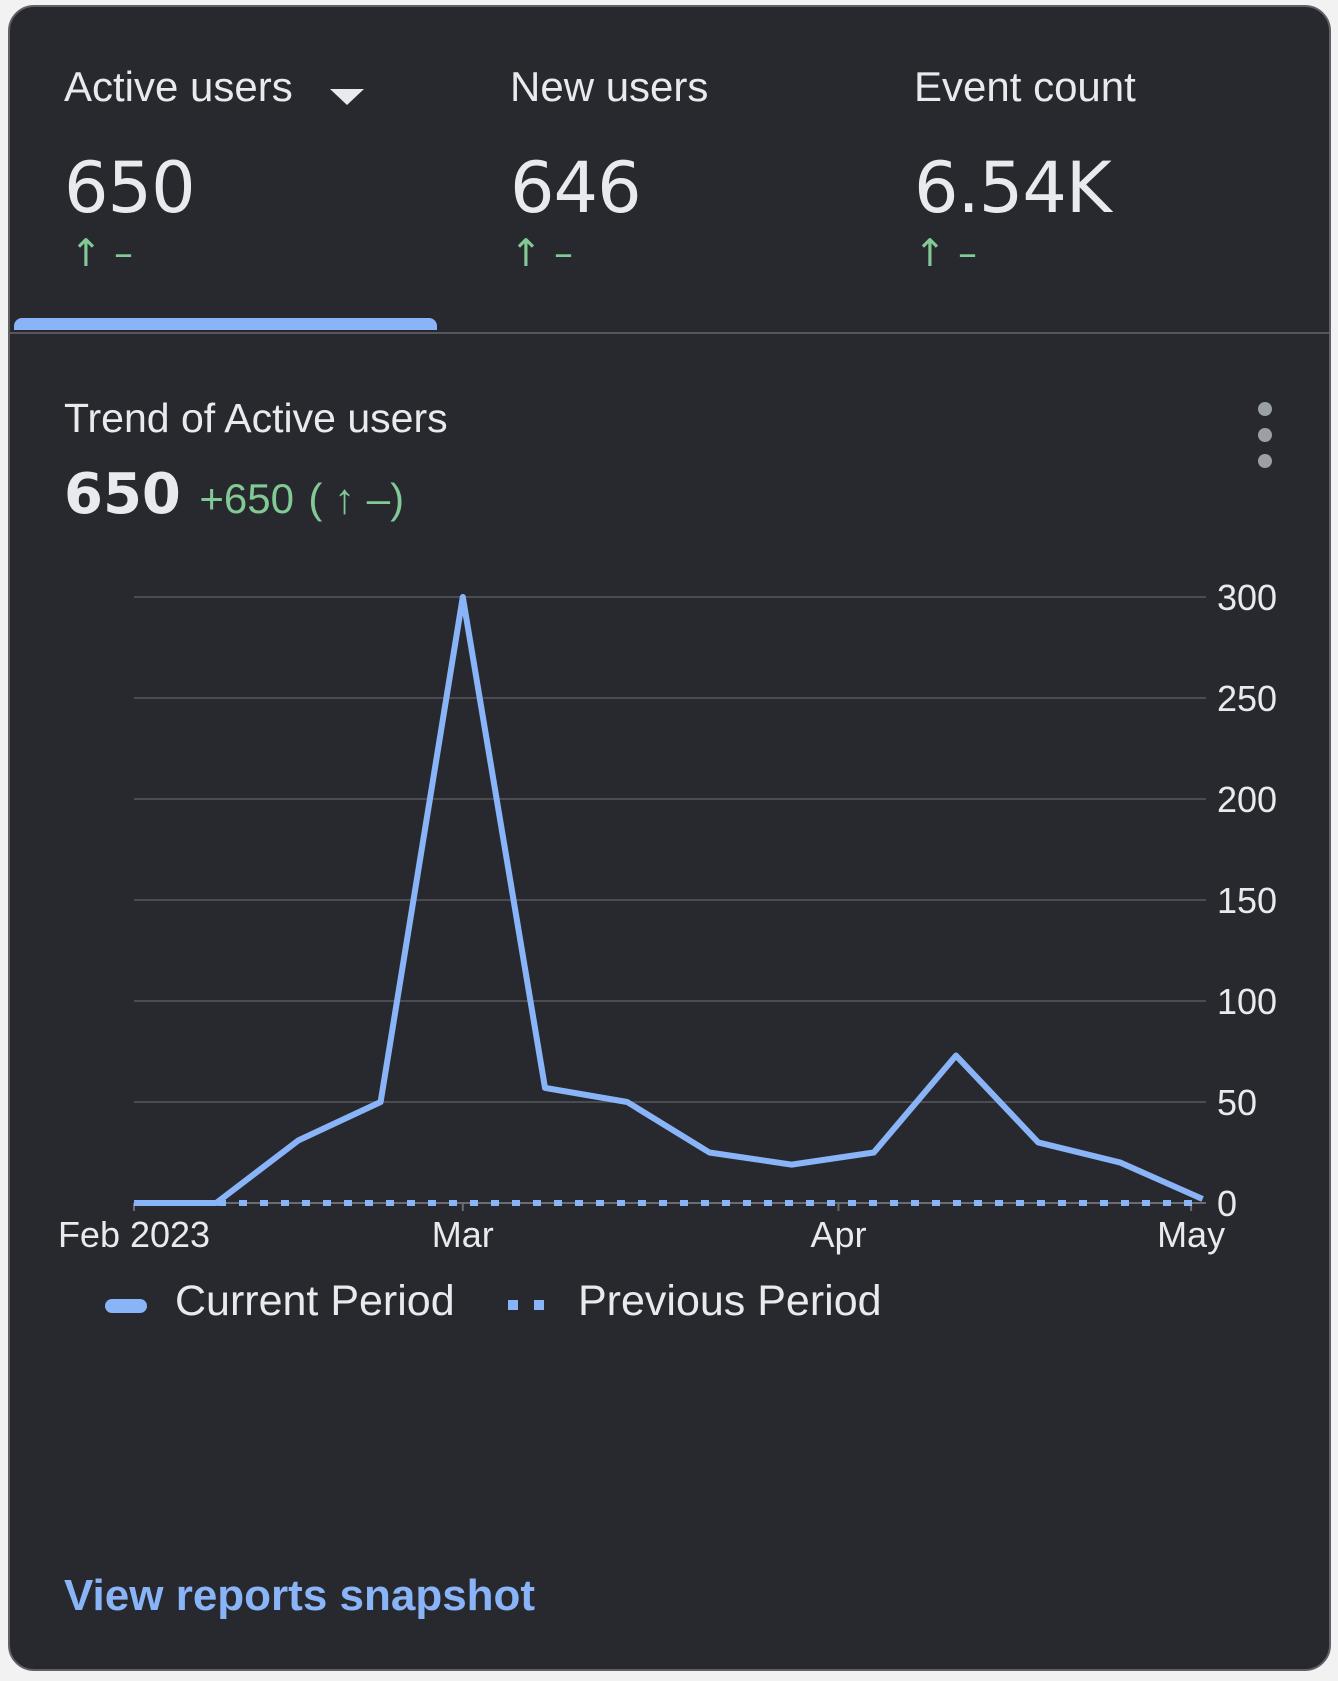 The height and width of the screenshot is (1681, 1338). What do you see at coordinates (529, 1305) in the screenshot?
I see `legend-swatch-dashed` at bounding box center [529, 1305].